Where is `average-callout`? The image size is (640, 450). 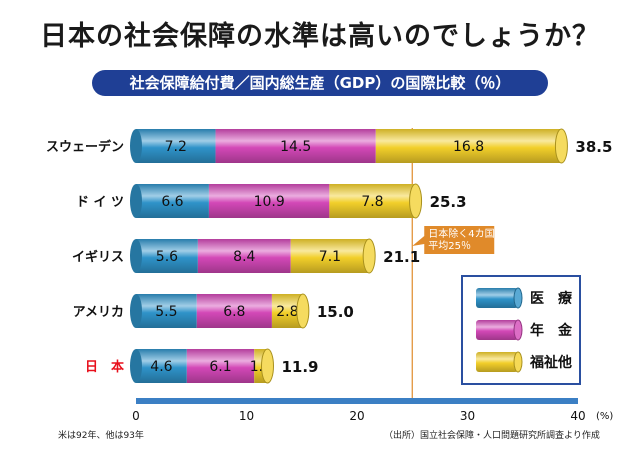
average-callout is located at coordinates (453, 240).